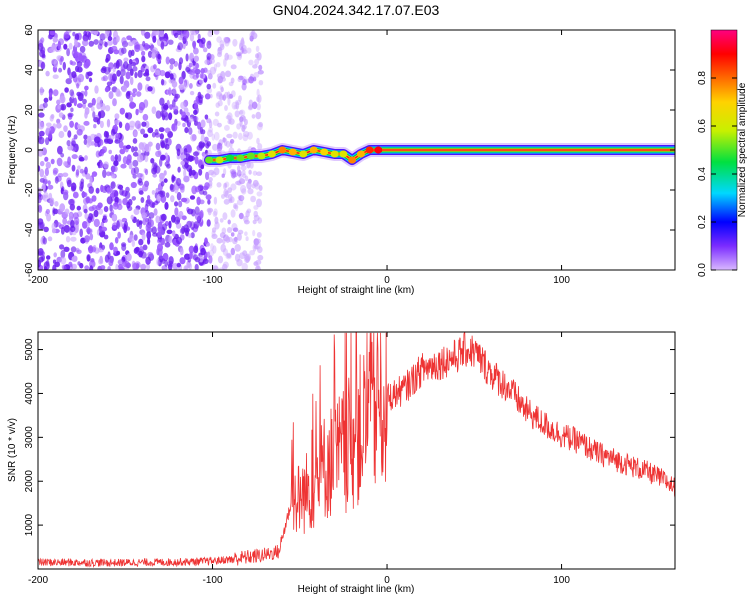  What do you see at coordinates (29, 349) in the screenshot?
I see `y-tick-label: 5000` at bounding box center [29, 349].